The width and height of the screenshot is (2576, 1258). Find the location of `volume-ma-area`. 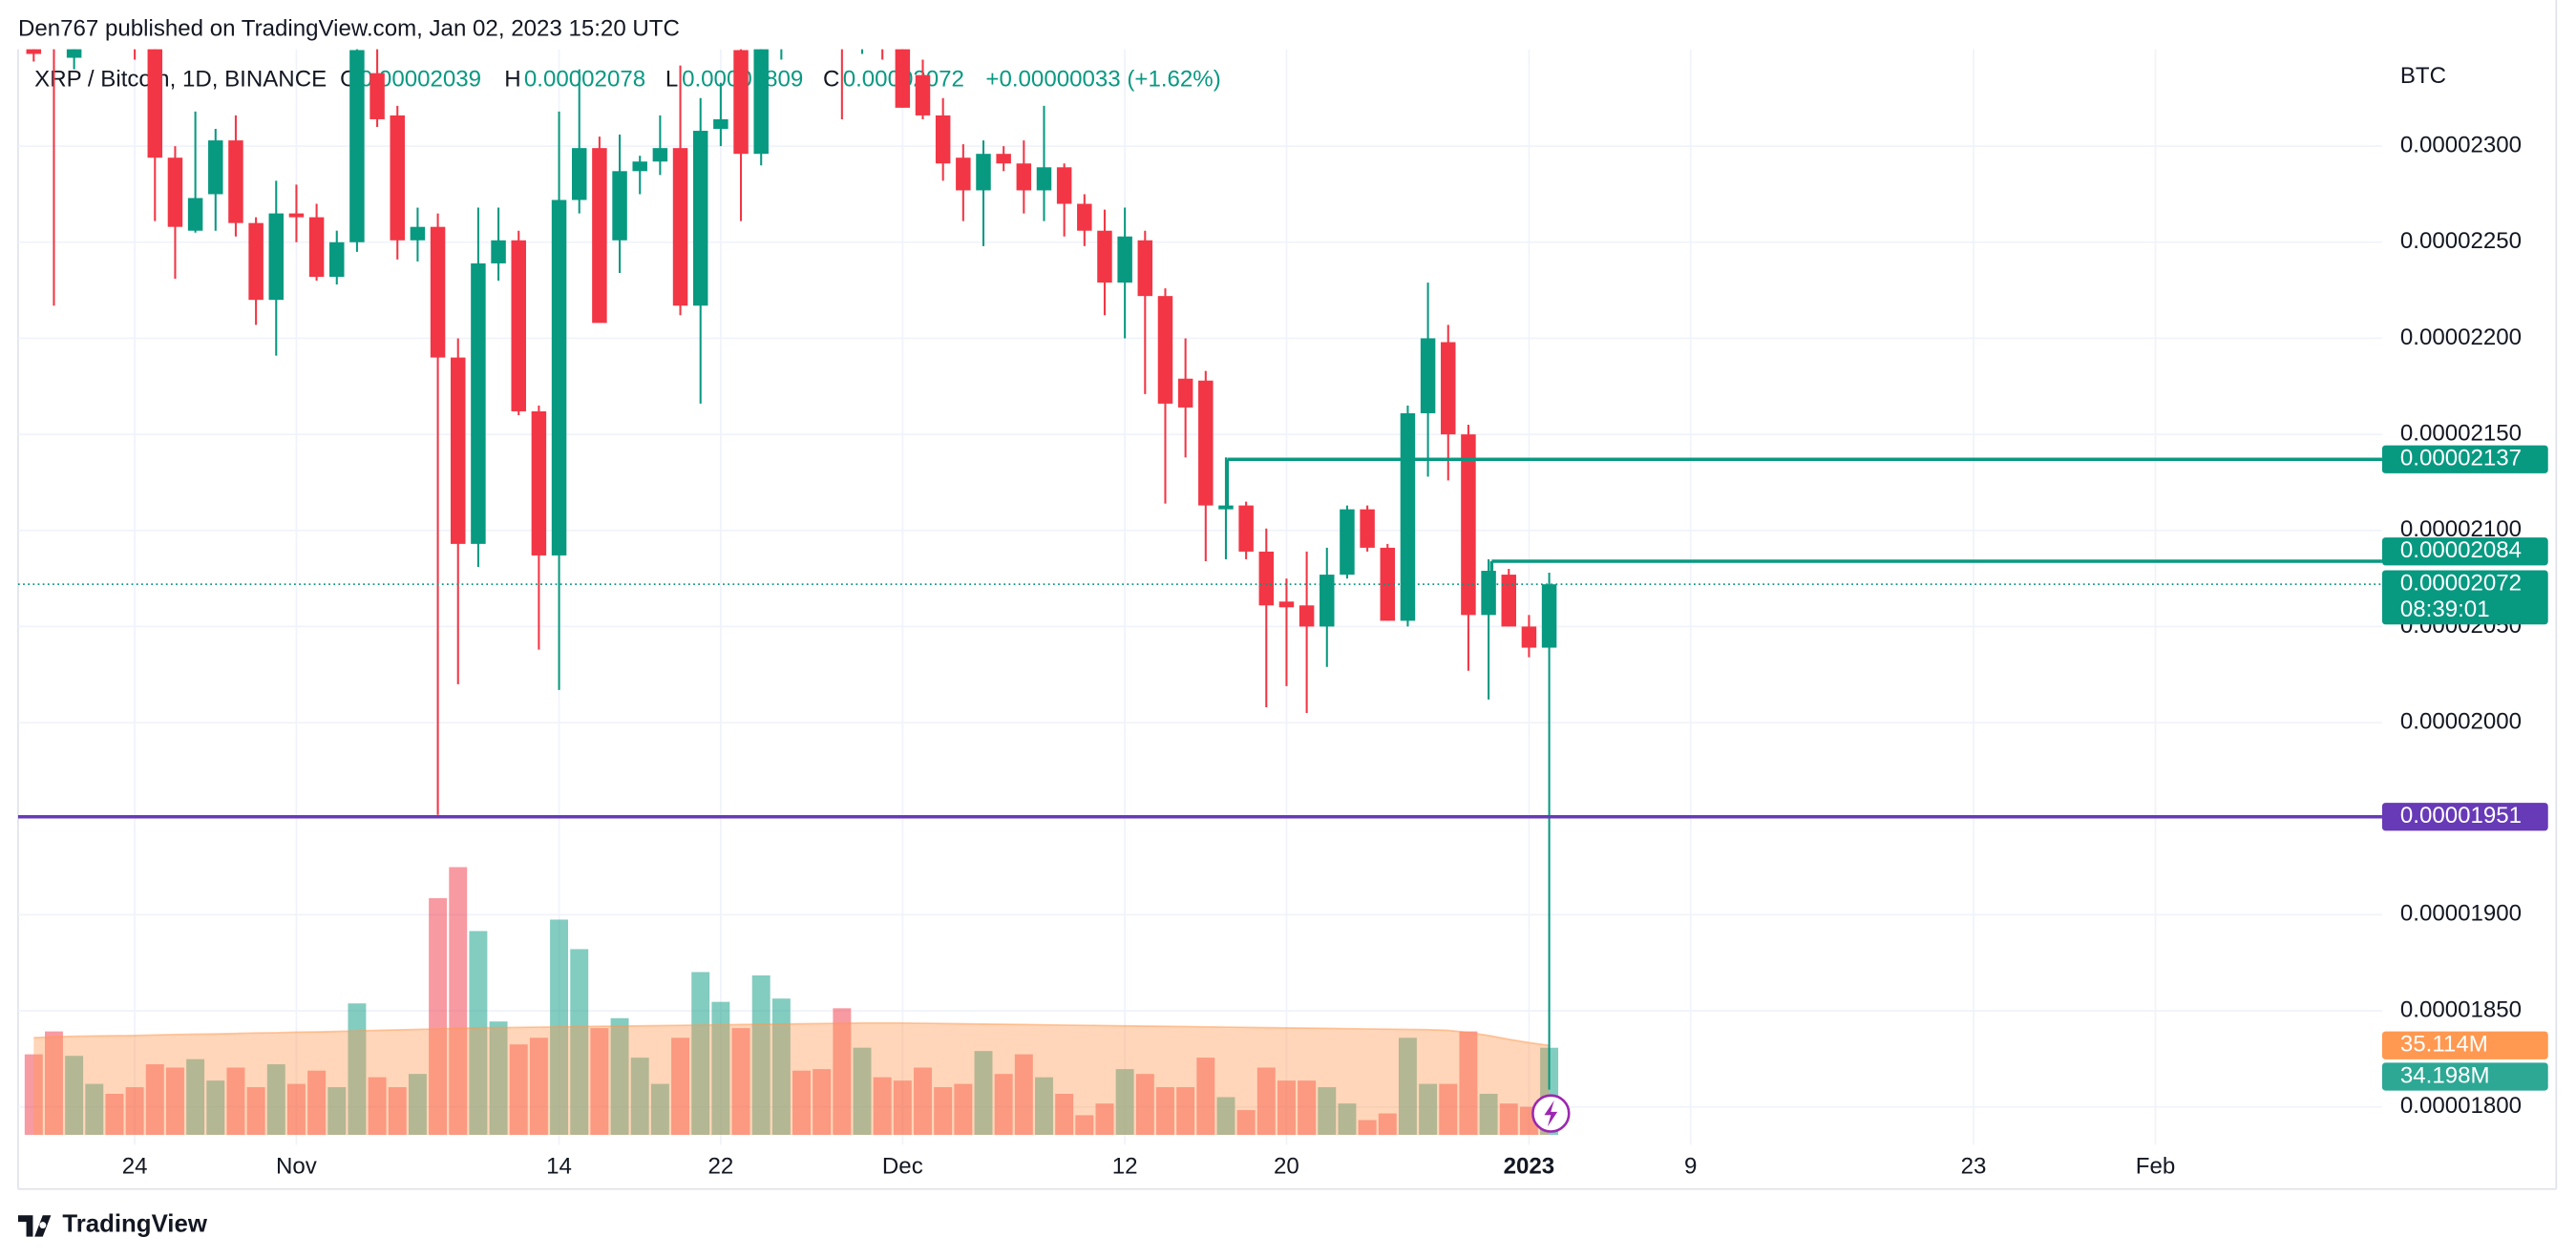

volume-ma-area is located at coordinates (791, 1079).